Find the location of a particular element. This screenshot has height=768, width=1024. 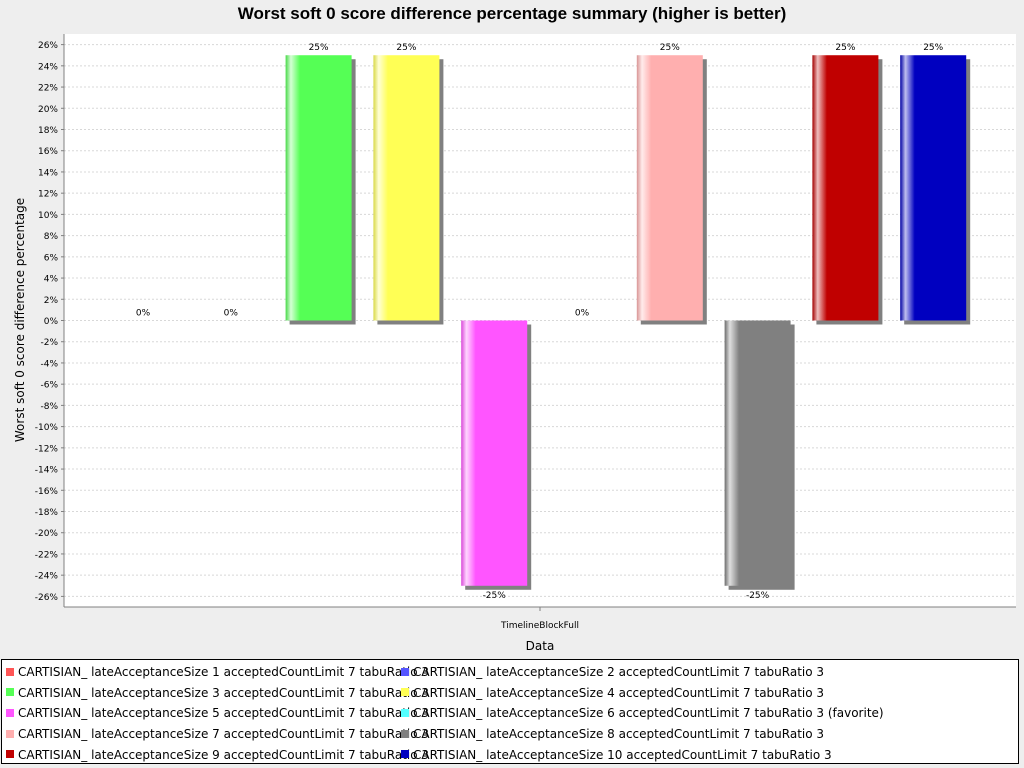

x-axis-label: Data is located at coordinates (540, 646).